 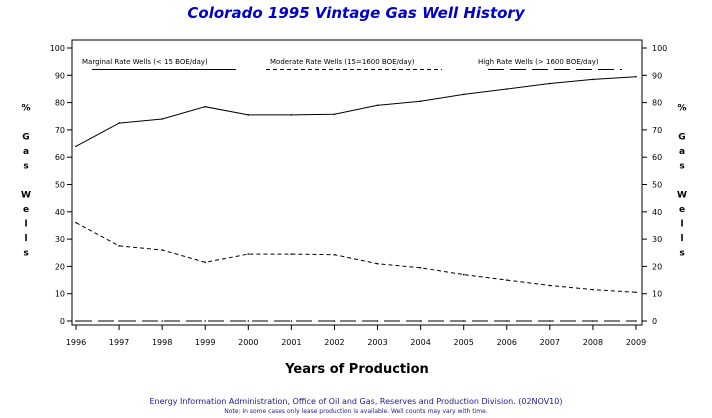 I want to click on data-point-1-2003, so click(x=377, y=263).